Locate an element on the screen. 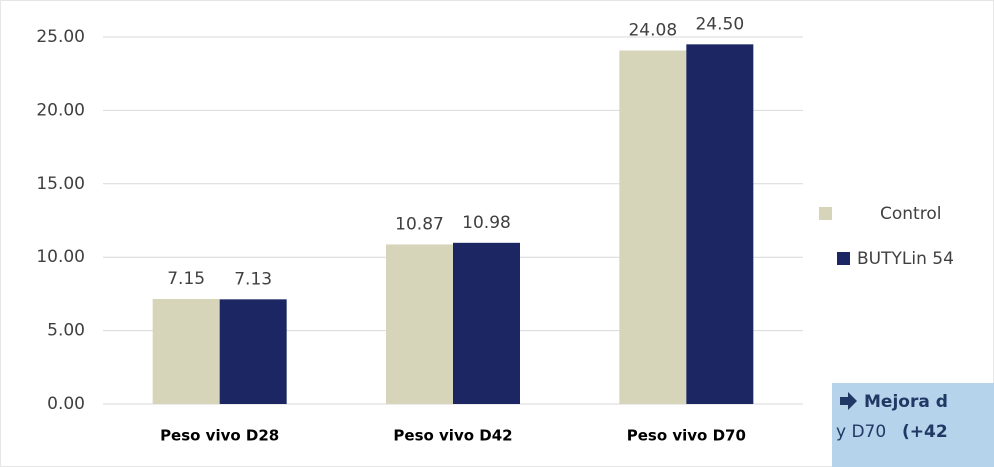  y-tick-label: 15.00 is located at coordinates (60, 184).